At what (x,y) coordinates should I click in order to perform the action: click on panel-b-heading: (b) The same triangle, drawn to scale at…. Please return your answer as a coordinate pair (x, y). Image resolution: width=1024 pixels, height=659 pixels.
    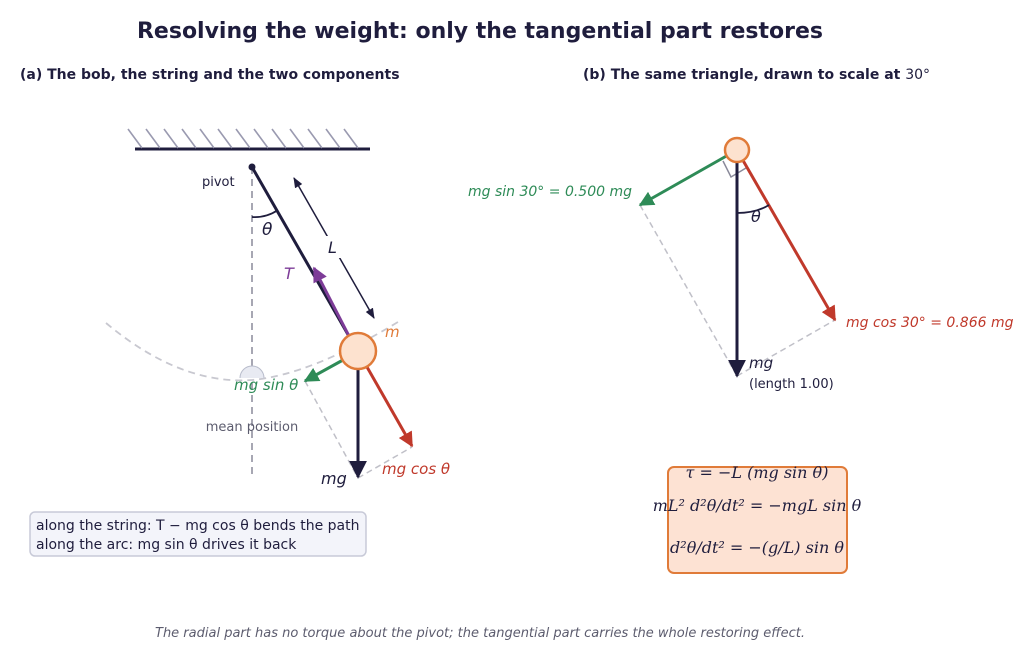
    Looking at the image, I should click on (756, 75).